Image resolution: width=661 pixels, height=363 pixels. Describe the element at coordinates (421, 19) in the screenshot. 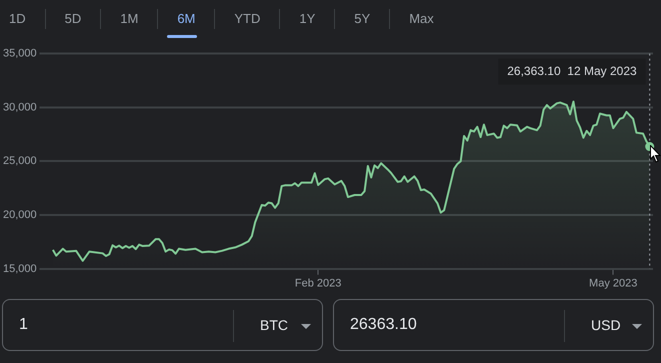

I see `text: Max` at that location.